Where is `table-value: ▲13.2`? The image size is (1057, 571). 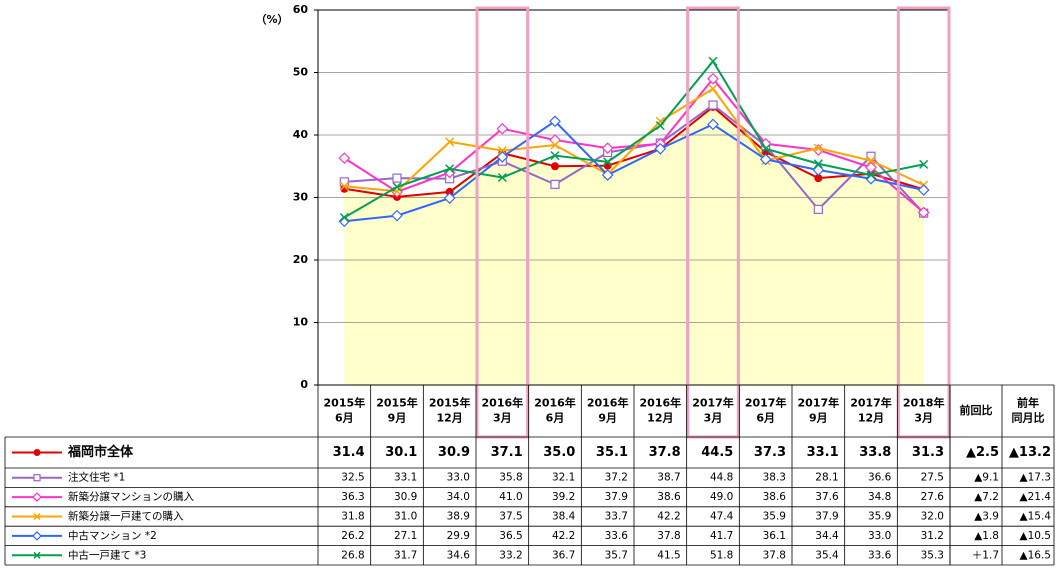 table-value: ▲13.2 is located at coordinates (1030, 452).